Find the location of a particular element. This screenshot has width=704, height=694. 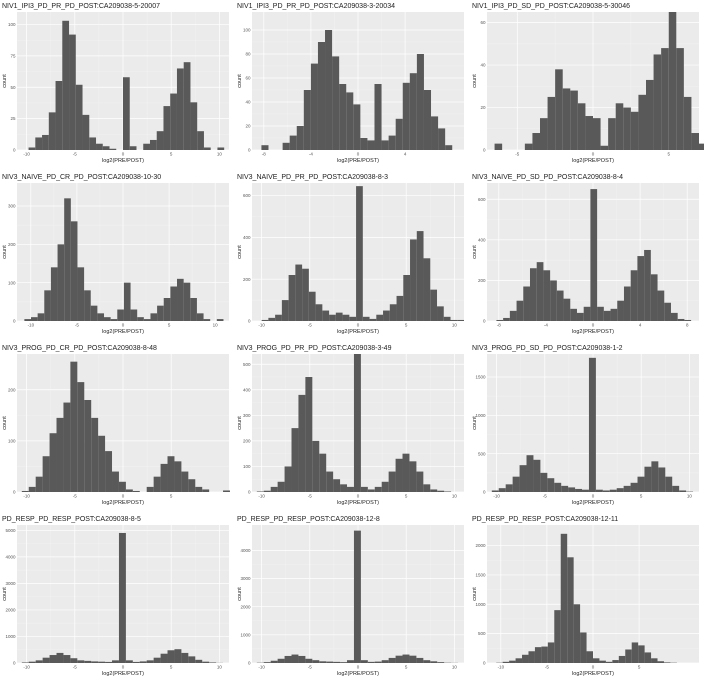

x-tick-label: -4 is located at coordinates (311, 154).